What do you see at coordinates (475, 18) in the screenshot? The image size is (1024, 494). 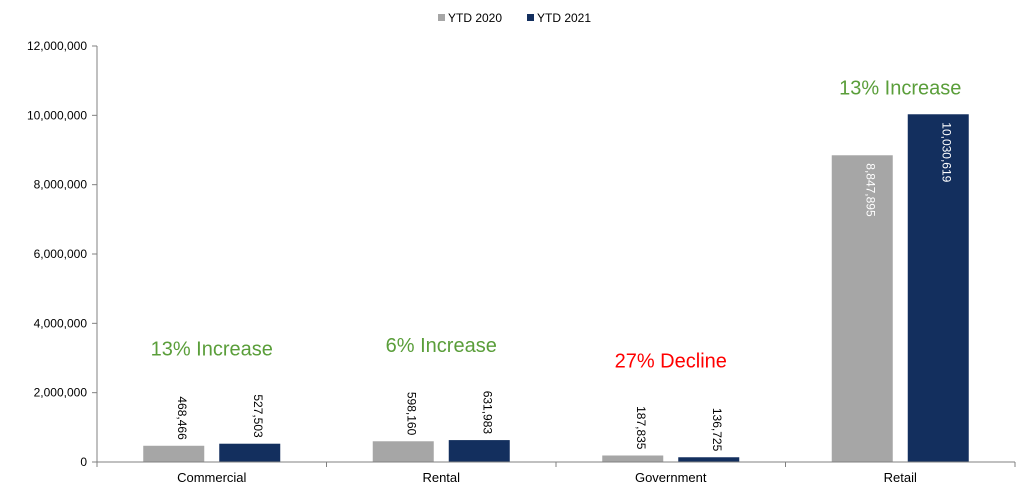 I see `legend-label: YTD 2020` at bounding box center [475, 18].